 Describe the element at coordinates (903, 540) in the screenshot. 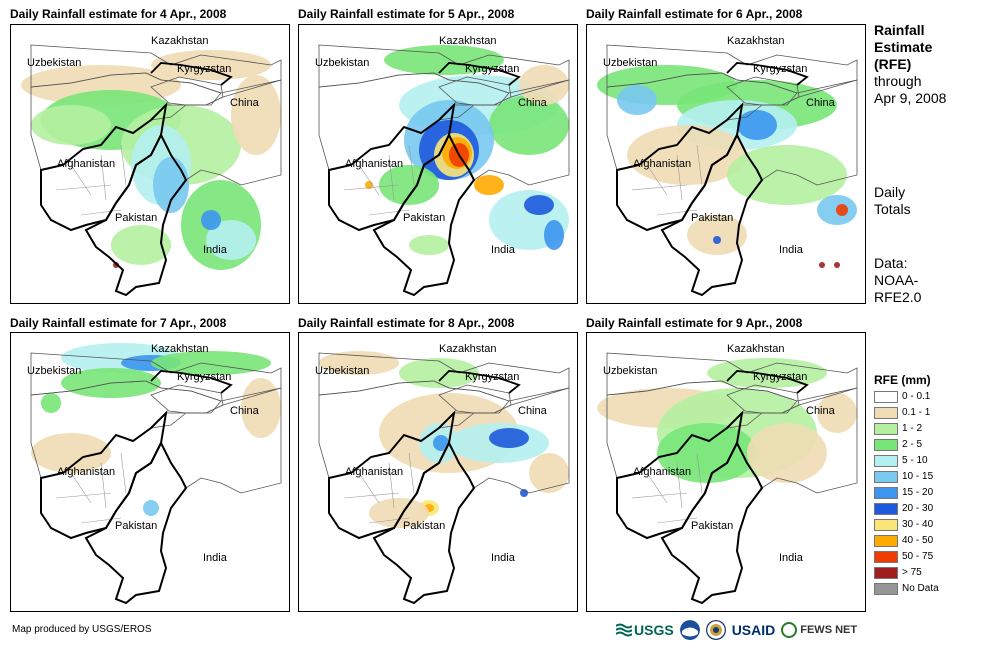

I see `legend-item: 40 - 50` at that location.